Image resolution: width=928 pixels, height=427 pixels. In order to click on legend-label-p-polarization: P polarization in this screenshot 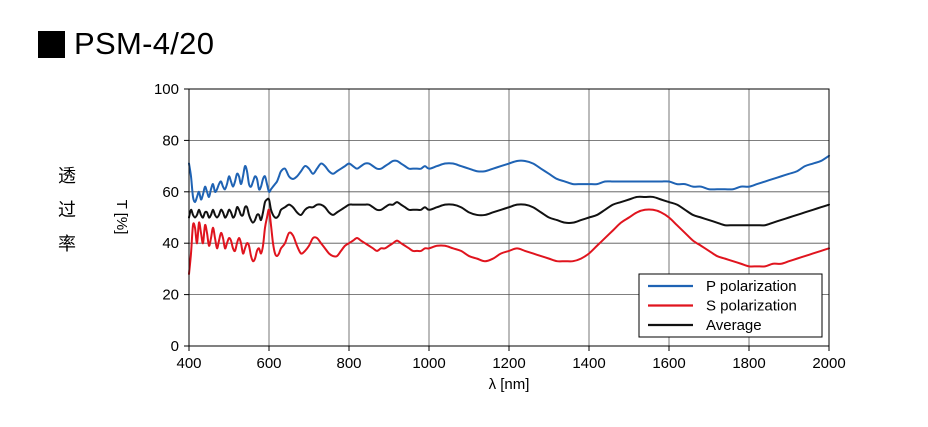, I will do `click(751, 286)`.